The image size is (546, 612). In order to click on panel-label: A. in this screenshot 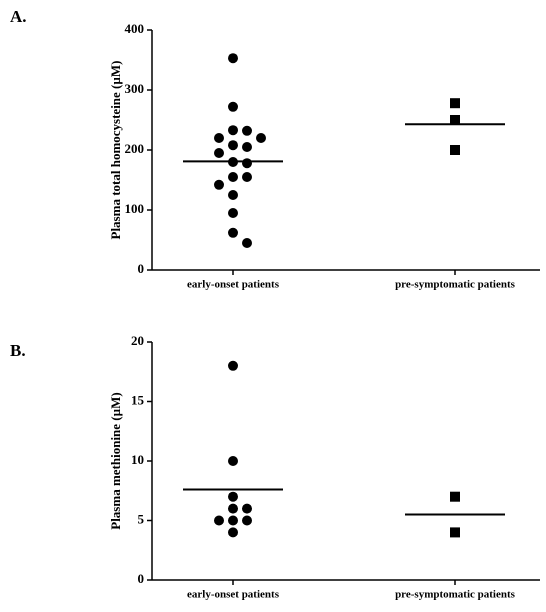, I will do `click(18, 16)`.